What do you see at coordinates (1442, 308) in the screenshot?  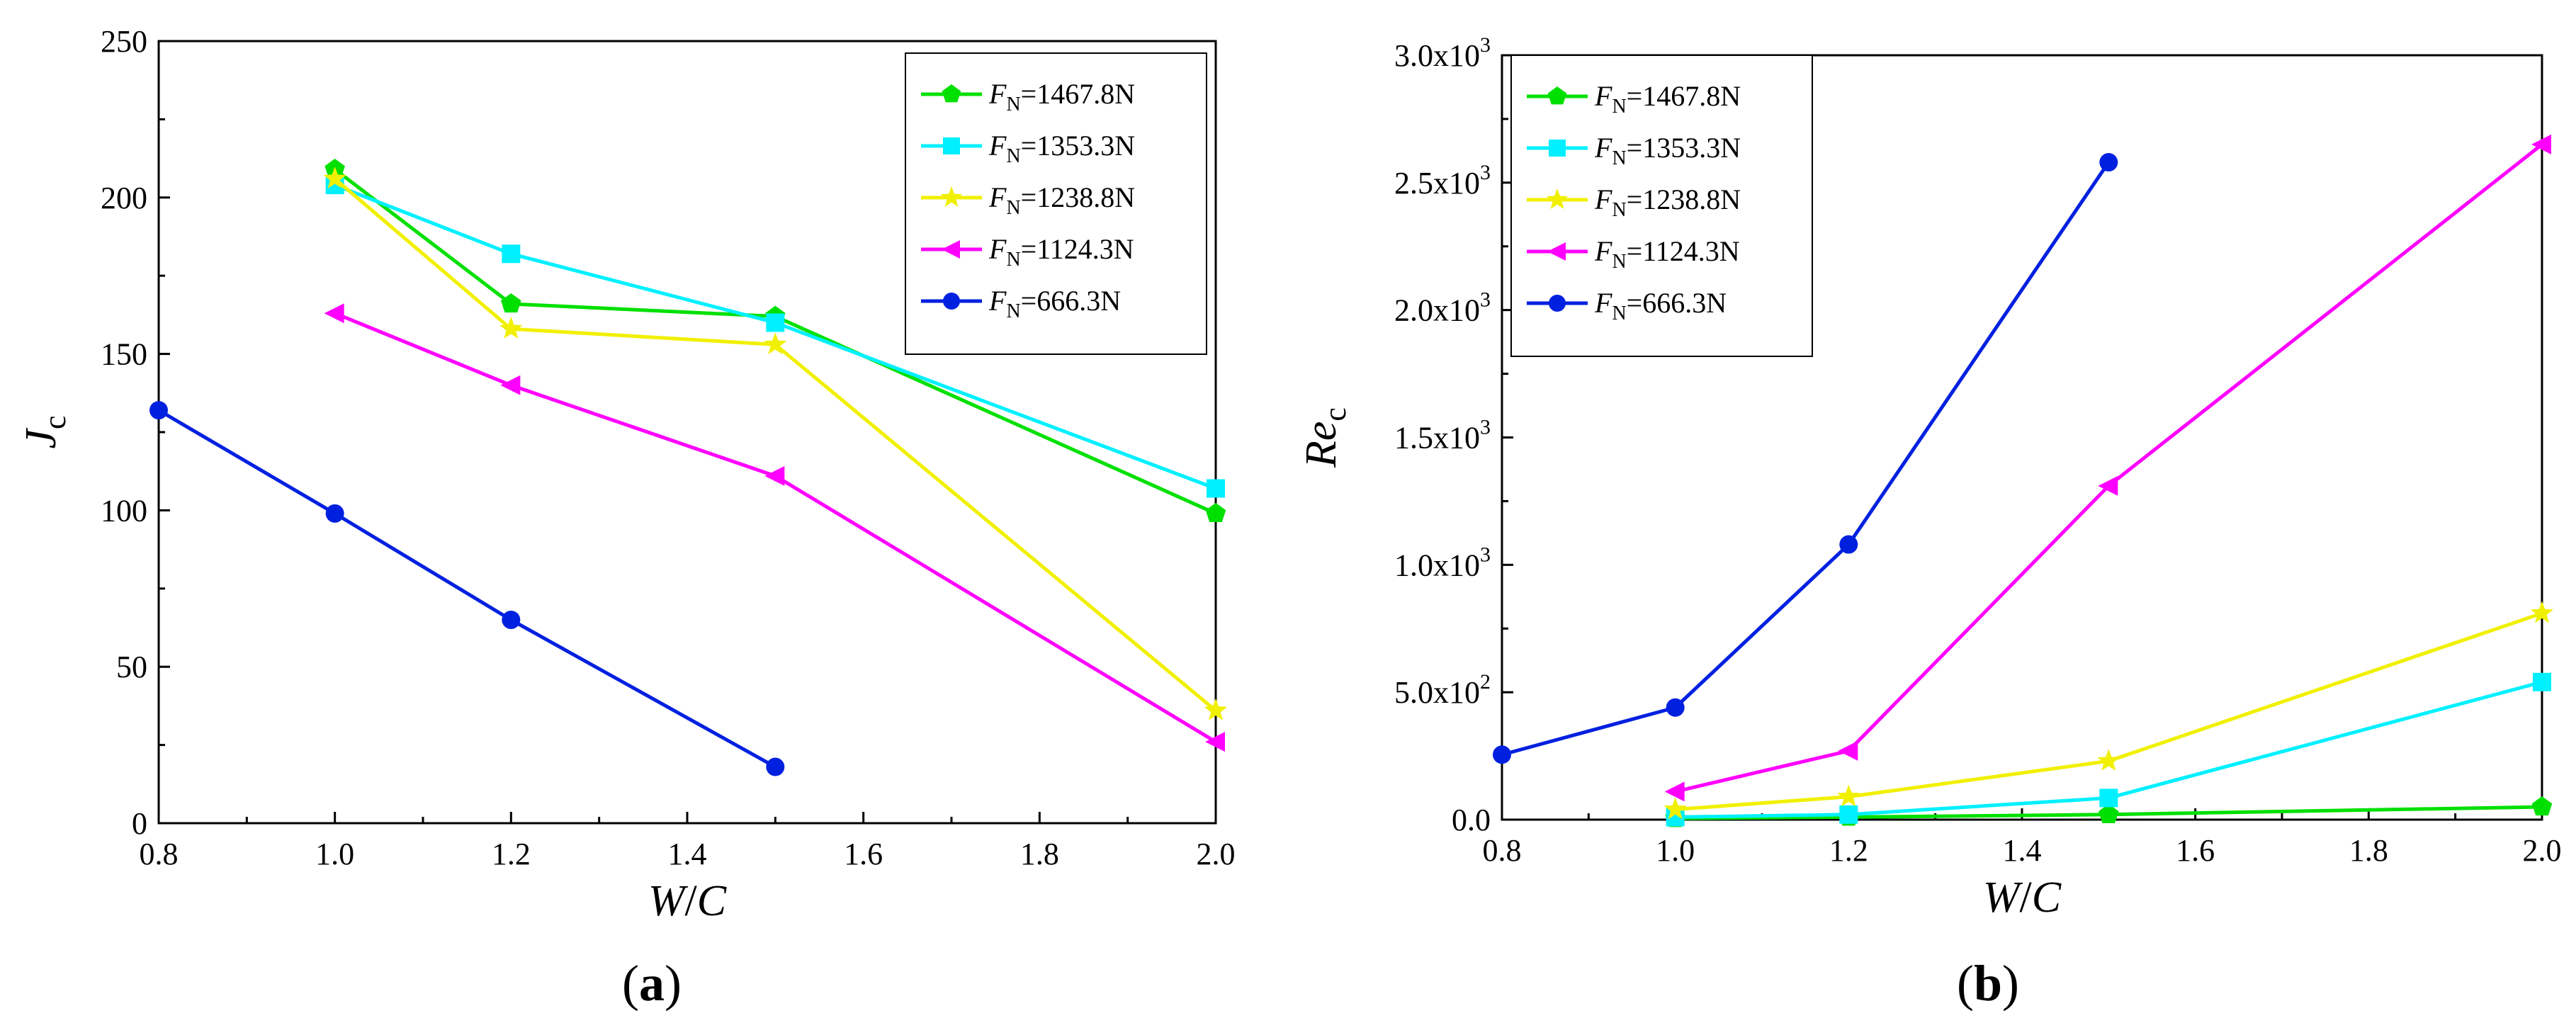 I see `y-tick-label: 2.0x10³` at bounding box center [1442, 308].